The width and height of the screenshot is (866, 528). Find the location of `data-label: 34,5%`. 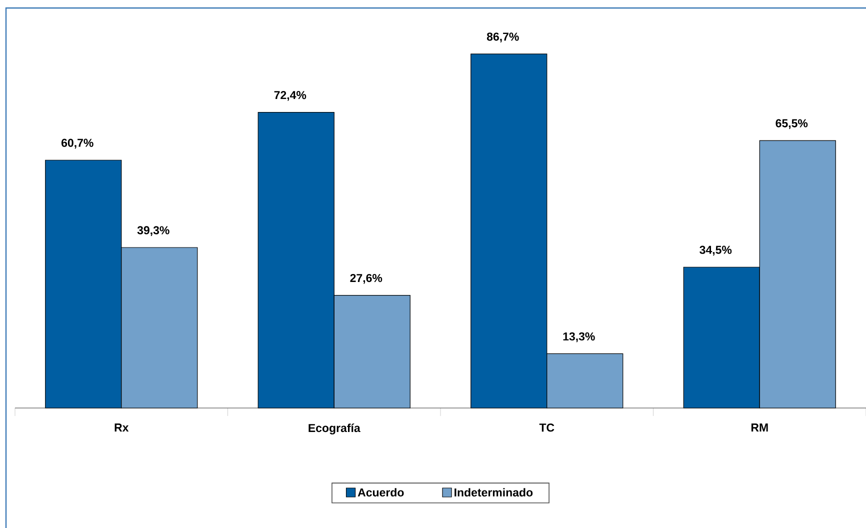

data-label: 34,5% is located at coordinates (716, 251).